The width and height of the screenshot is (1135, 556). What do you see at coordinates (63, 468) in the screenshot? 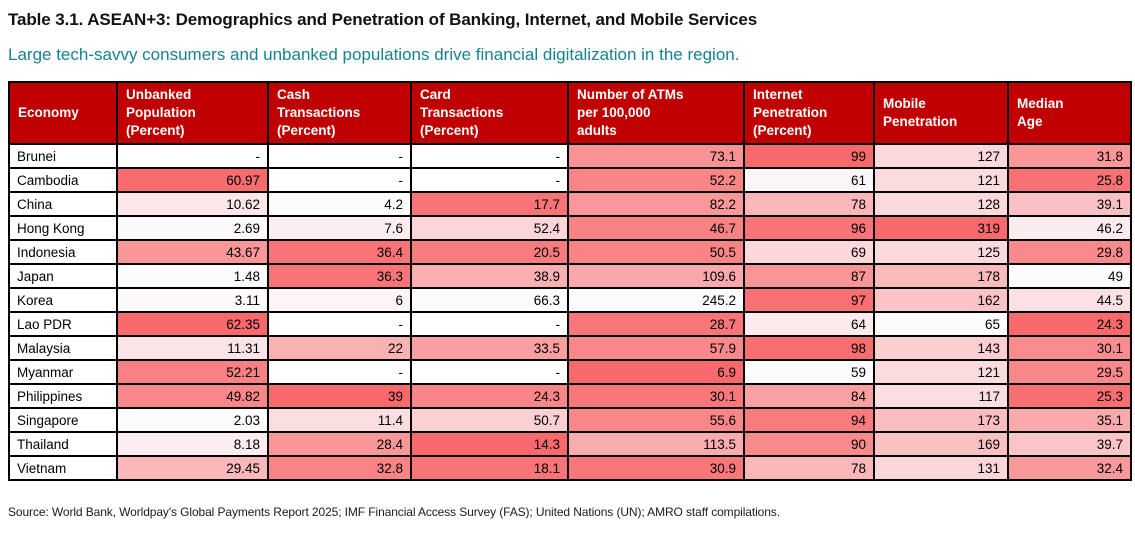
I see `economy-cell: Vietnam` at bounding box center [63, 468].